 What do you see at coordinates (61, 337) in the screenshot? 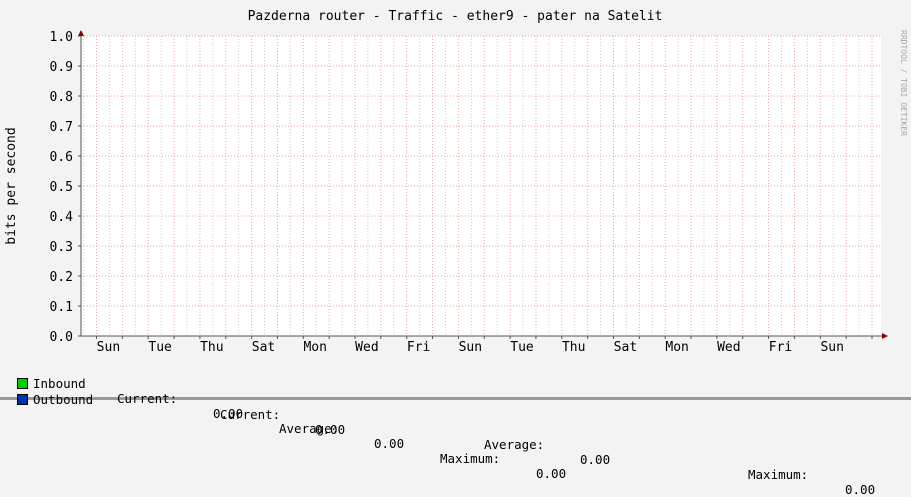
I see `y-tick-label: 0.0` at bounding box center [61, 337].